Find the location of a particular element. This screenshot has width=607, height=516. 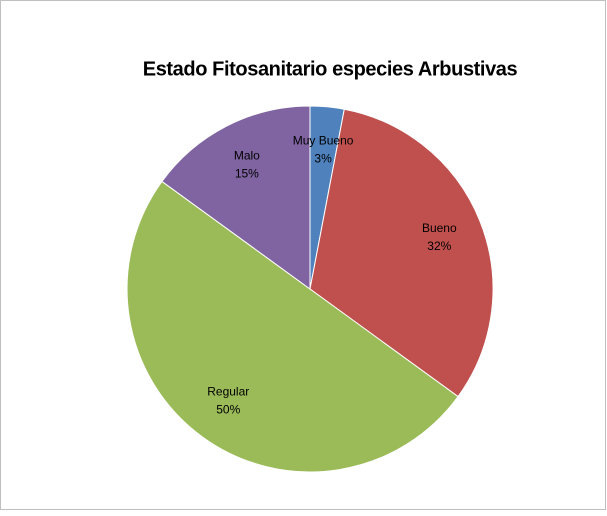

slice-category-label: Malo is located at coordinates (247, 155).